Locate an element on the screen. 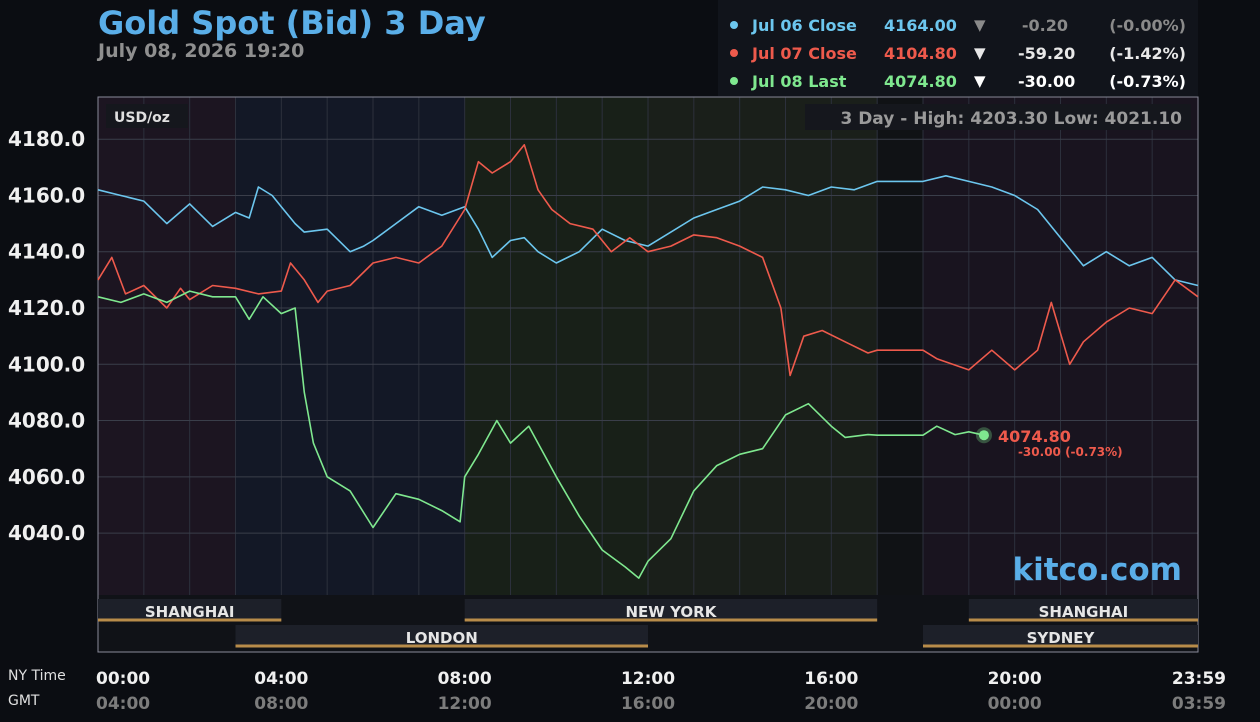 This screenshot has height=722, width=1260. x-tick-gmt: 03:59 is located at coordinates (1199, 704).